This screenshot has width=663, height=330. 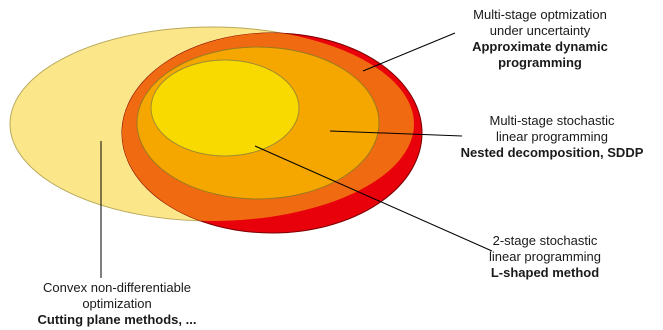 What do you see at coordinates (540, 46) in the screenshot?
I see `multistage-uncertainty-method-line1: Approximate dynamic` at bounding box center [540, 46].